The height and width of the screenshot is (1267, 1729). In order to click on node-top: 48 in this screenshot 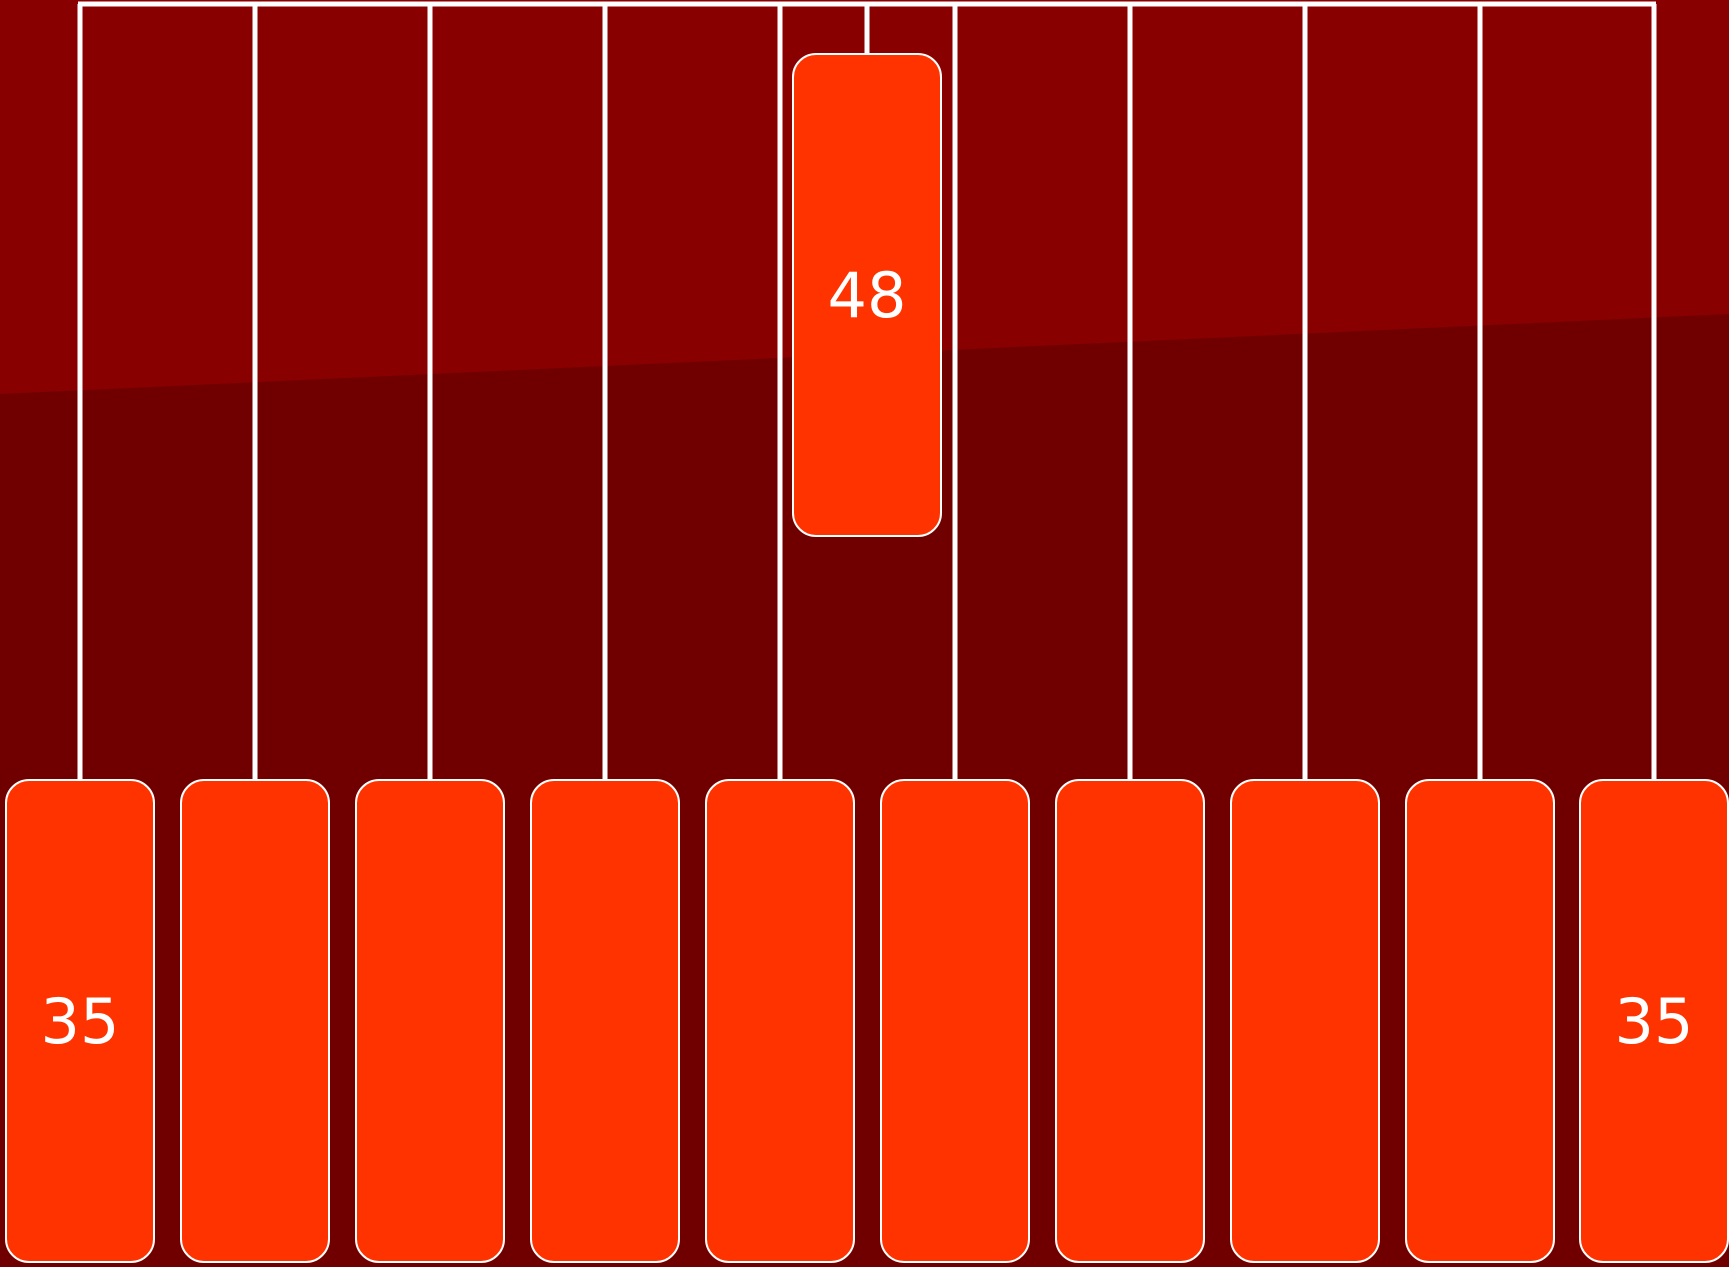, I will do `click(867, 295)`.